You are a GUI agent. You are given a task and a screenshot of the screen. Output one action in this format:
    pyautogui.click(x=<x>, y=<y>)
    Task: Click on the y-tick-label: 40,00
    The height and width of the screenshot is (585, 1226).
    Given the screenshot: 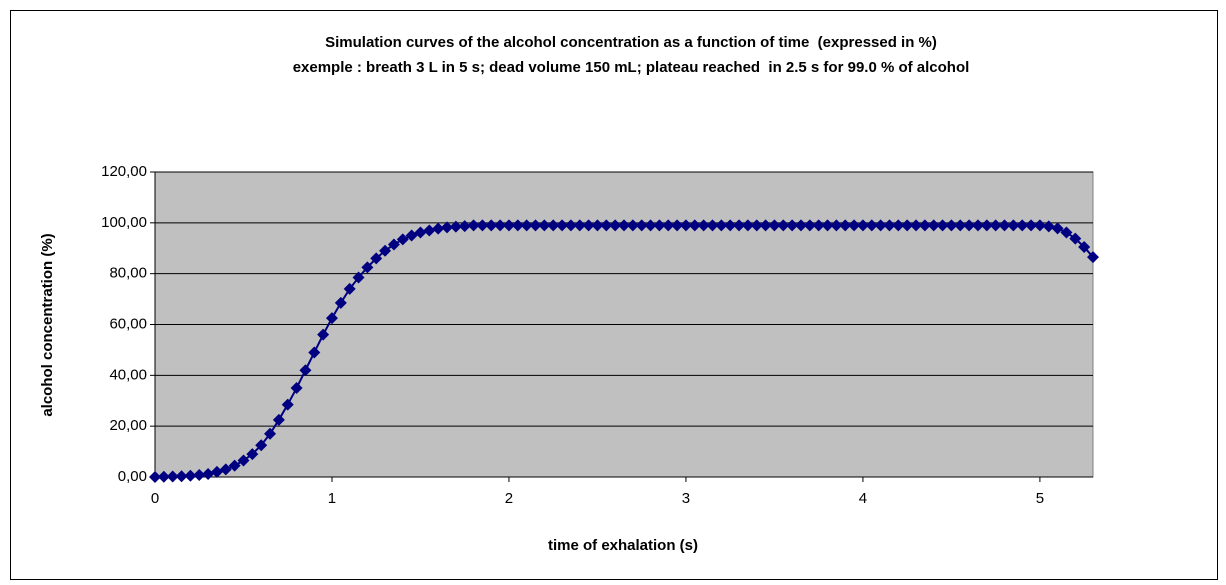 What is the action you would take?
    pyautogui.click(x=128, y=374)
    